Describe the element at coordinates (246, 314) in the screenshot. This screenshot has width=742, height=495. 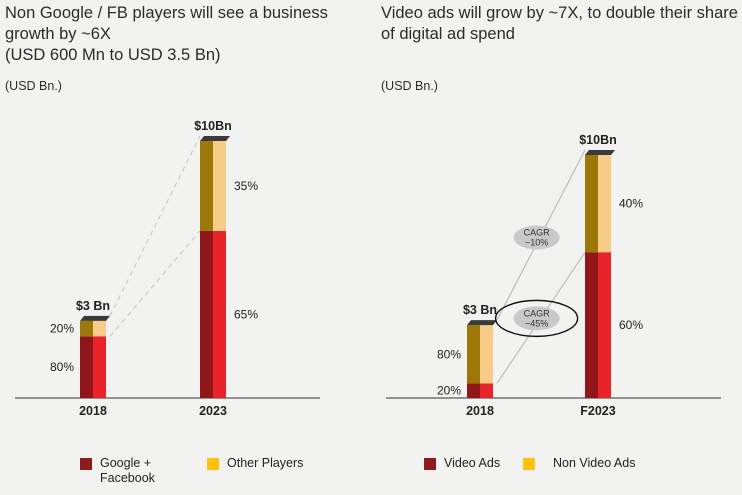
I see `bar-label-2023-google-facebook: 65%` at that location.